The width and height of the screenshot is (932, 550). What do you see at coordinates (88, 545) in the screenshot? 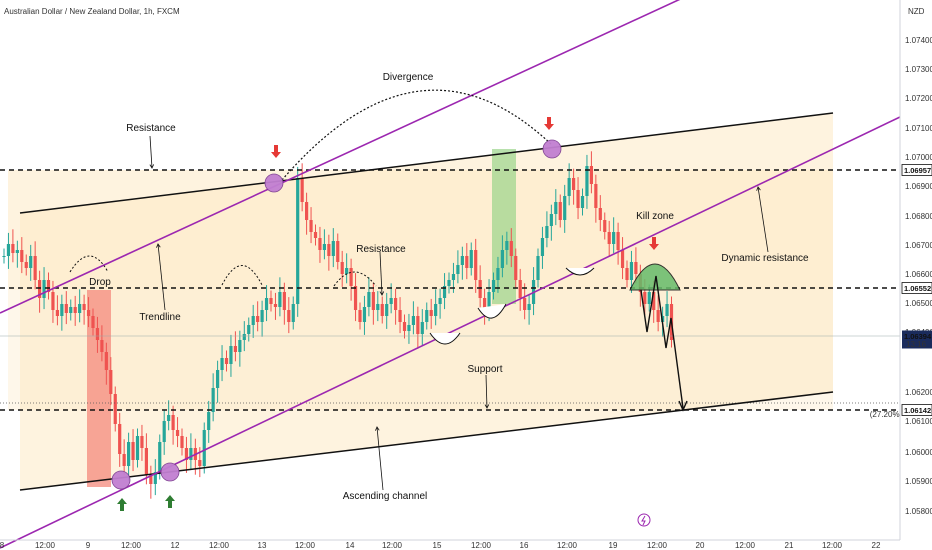
I see `time-tick: 9` at bounding box center [88, 545].